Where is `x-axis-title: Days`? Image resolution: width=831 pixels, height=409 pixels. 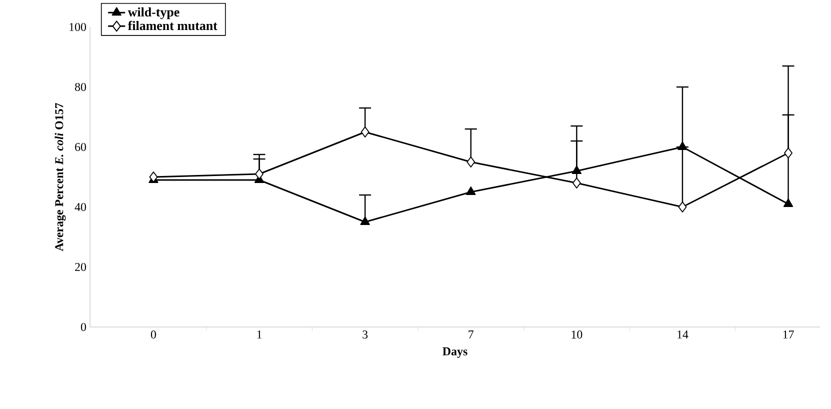
x-axis-title: Days is located at coordinates (455, 352).